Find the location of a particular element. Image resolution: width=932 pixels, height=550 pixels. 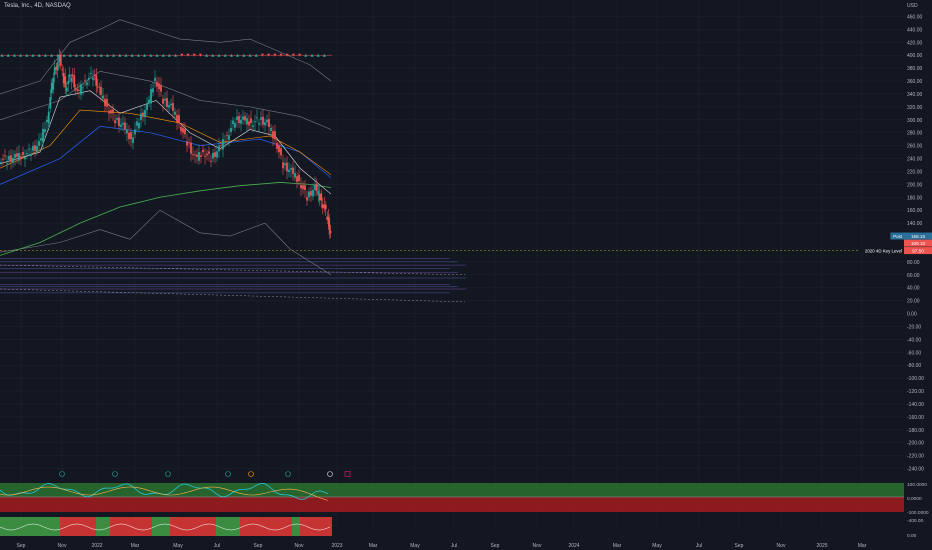

chart-title: Tesla, Inc., 4D, NASDAQ is located at coordinates (37, 6).